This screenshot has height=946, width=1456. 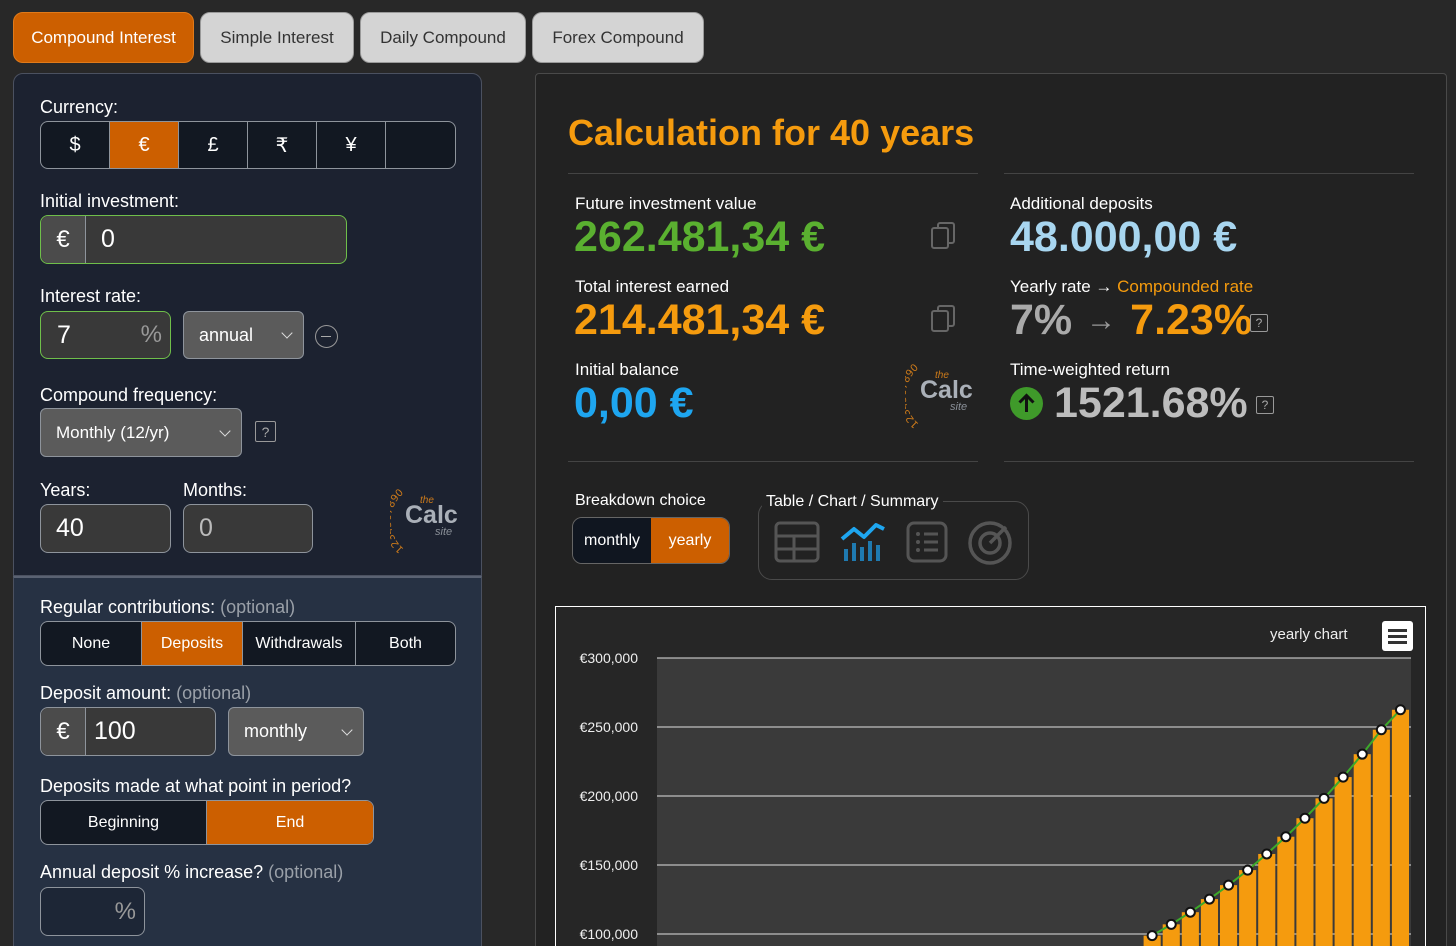 What do you see at coordinates (75, 145) in the screenshot?
I see `currency-usd-button: $` at bounding box center [75, 145].